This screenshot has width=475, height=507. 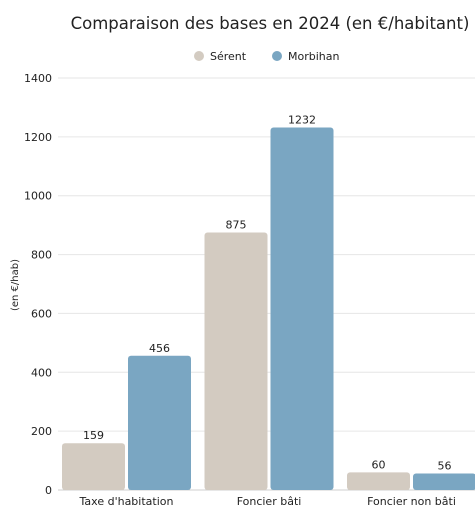 What do you see at coordinates (236, 225) in the screenshot?
I see `data-label: 875` at bounding box center [236, 225].